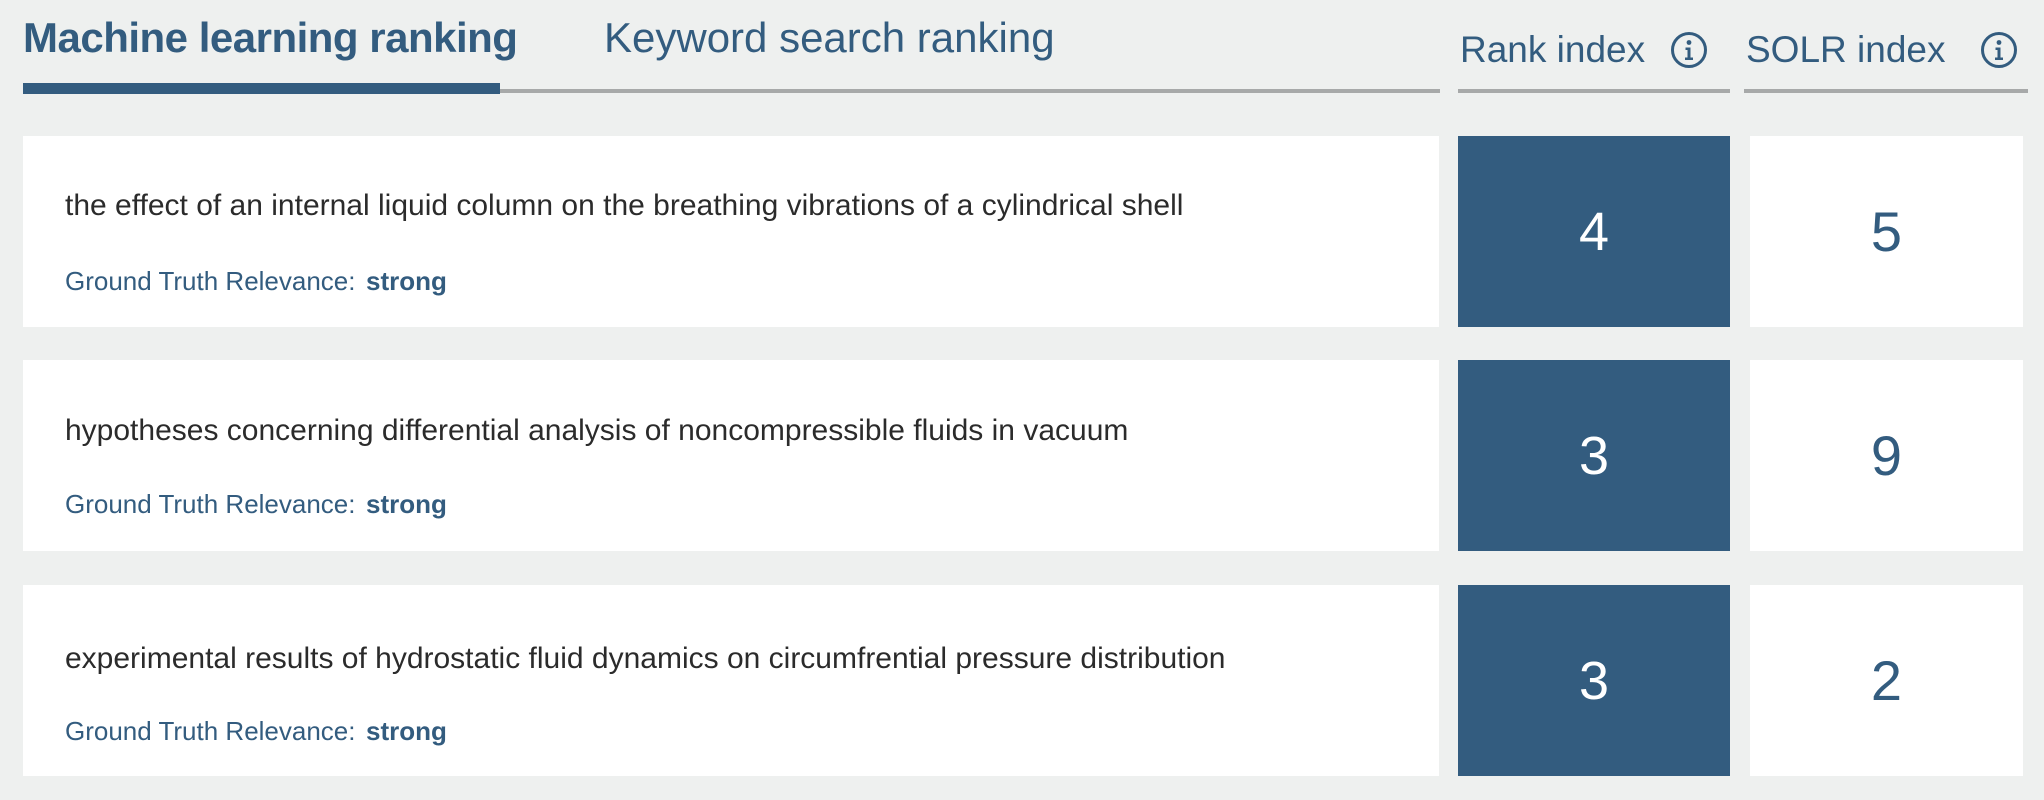  What do you see at coordinates (1886, 231) in the screenshot?
I see `solr-index-value: 5` at bounding box center [1886, 231].